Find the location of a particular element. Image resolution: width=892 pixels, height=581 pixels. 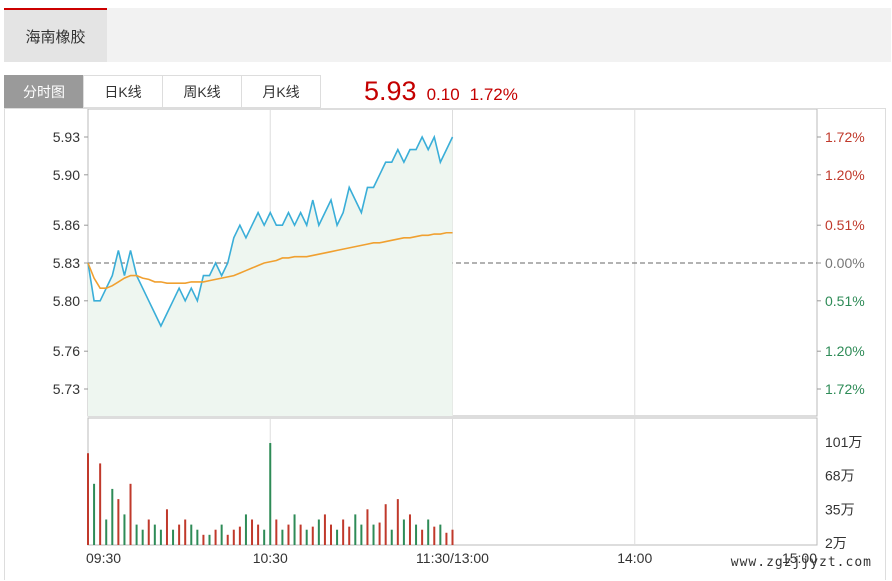

time-tick-label: 11:30/13:00 is located at coordinates (452, 558).